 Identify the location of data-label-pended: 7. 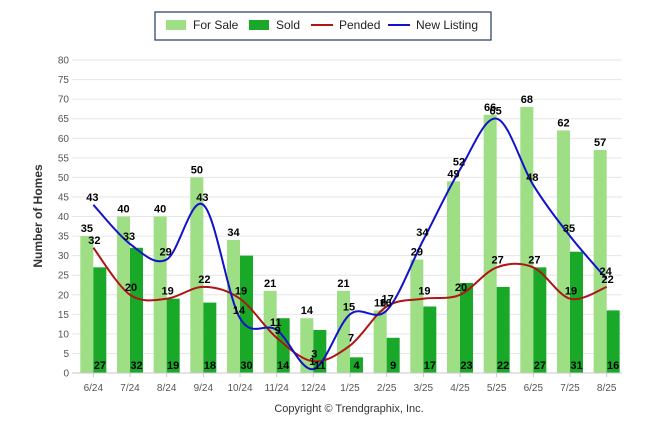
(351, 339).